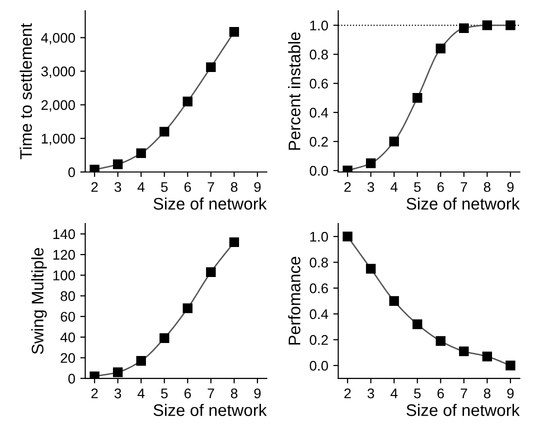 The image size is (550, 430). Describe the element at coordinates (67, 337) in the screenshot. I see `y-tick-label: 40` at that location.